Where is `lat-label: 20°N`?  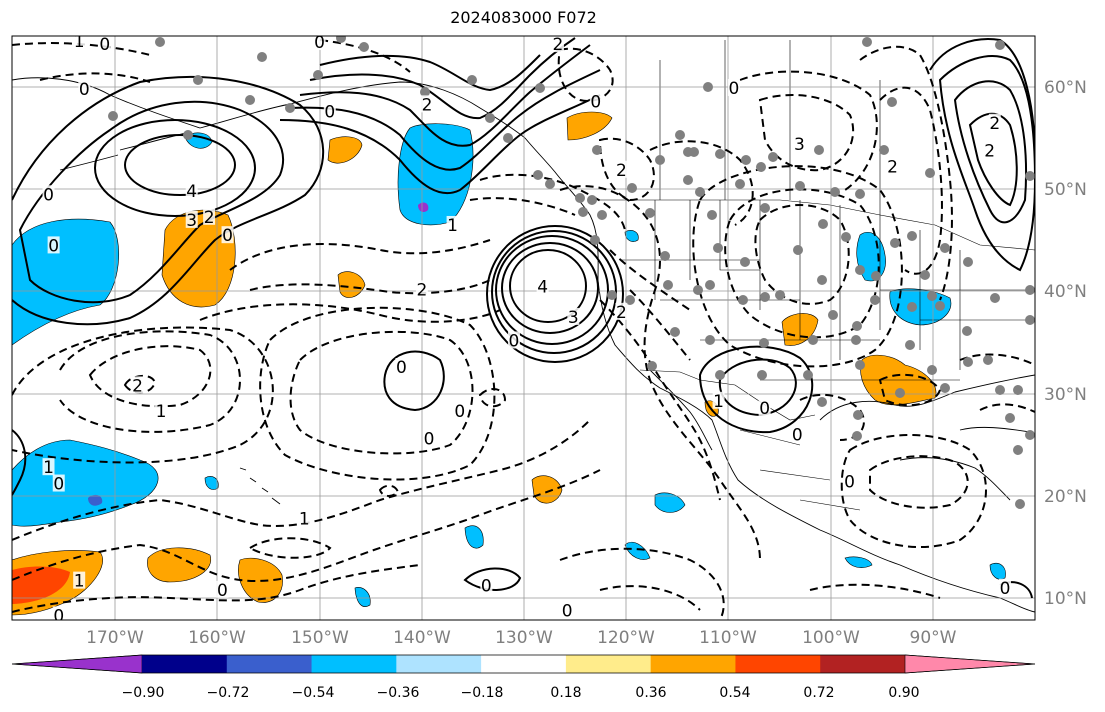
lat-label: 20°N is located at coordinates (1065, 497).